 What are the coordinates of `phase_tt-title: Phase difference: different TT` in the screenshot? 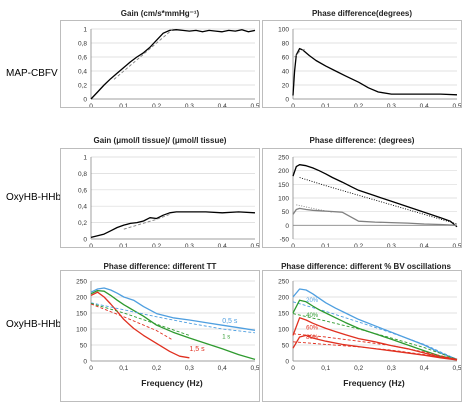 It's located at (160, 266).